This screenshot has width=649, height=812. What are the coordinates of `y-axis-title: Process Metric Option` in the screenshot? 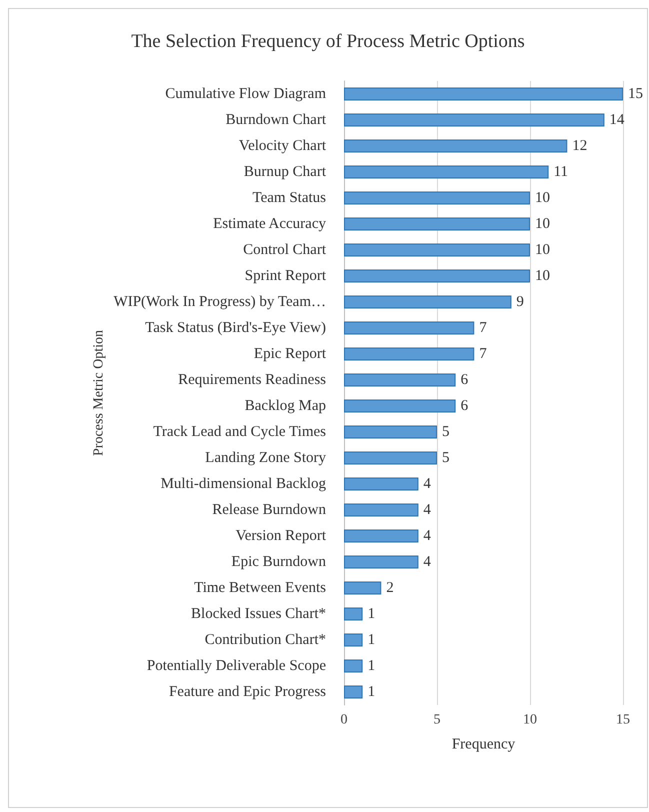 It's located at (99, 393).